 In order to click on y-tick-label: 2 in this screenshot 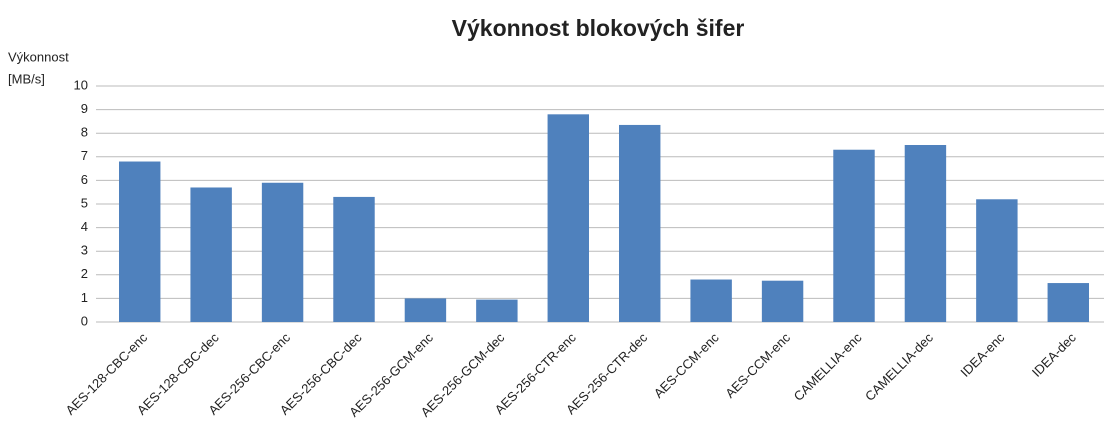, I will do `click(84, 273)`.